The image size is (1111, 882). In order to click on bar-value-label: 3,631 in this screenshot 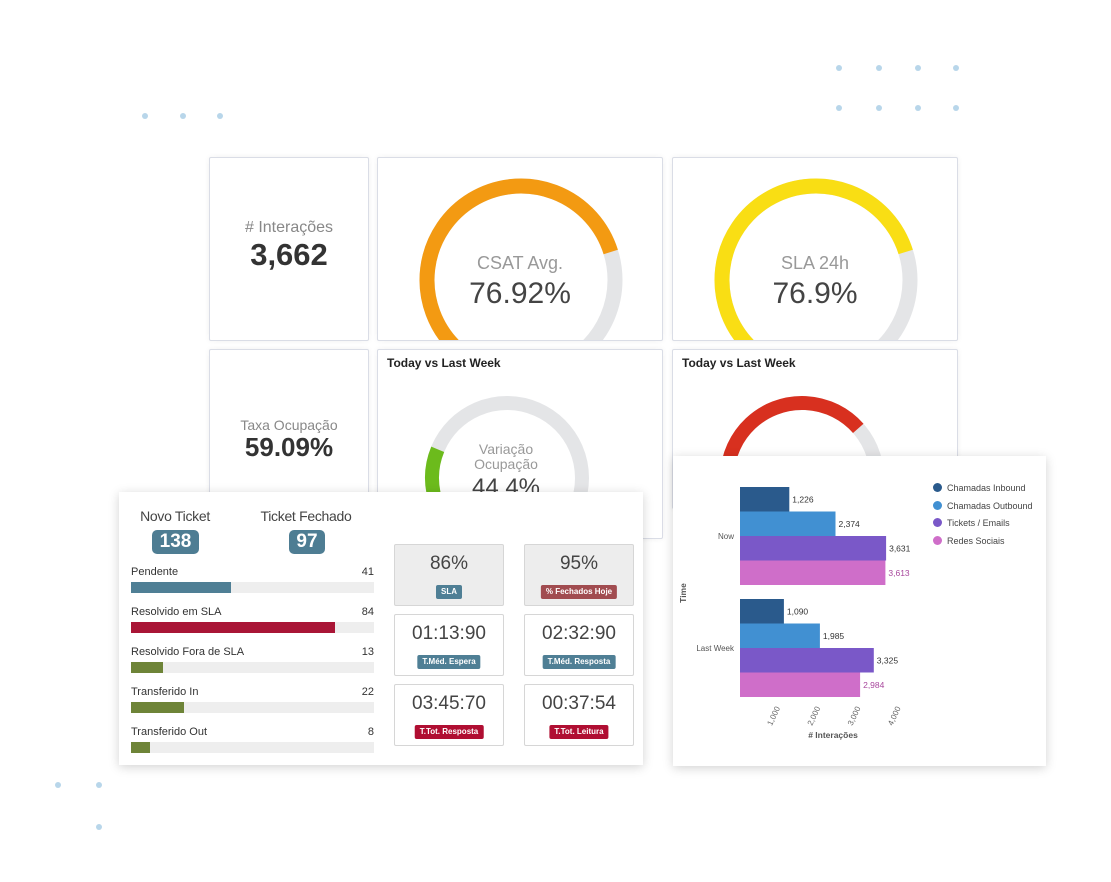, I will do `click(900, 548)`.